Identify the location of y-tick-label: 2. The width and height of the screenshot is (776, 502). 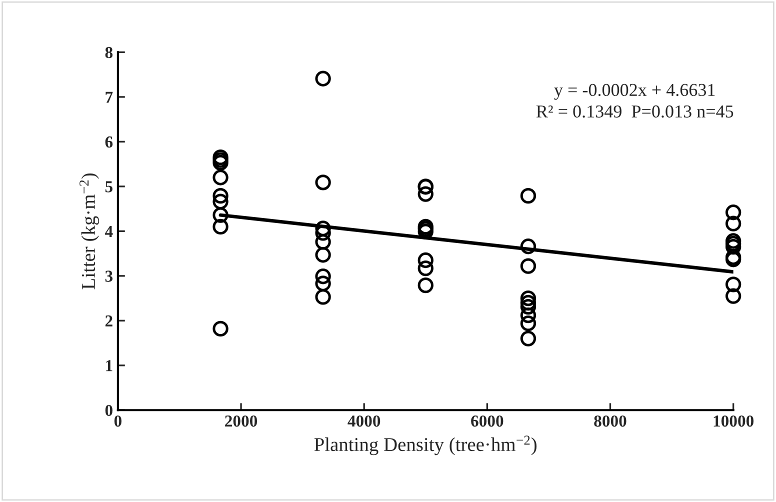
(108, 320).